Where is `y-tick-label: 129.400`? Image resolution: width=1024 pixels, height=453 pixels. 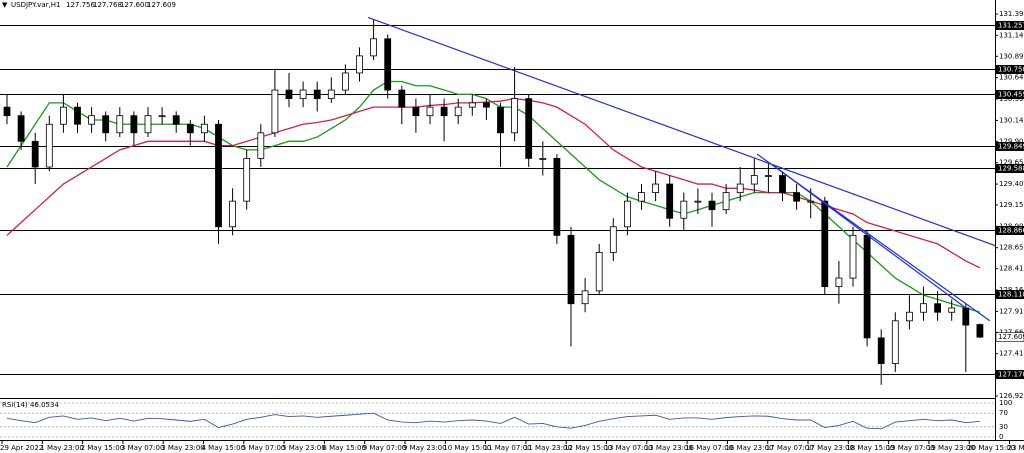 y-tick-label: 129.400 is located at coordinates (1011, 184).